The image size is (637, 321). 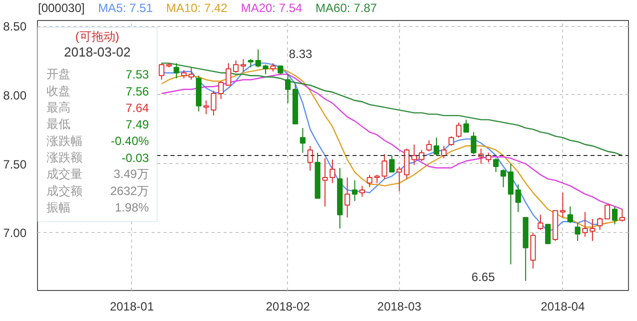 What do you see at coordinates (288, 307) in the screenshot?
I see `x-tick-label: 2018-02` at bounding box center [288, 307].